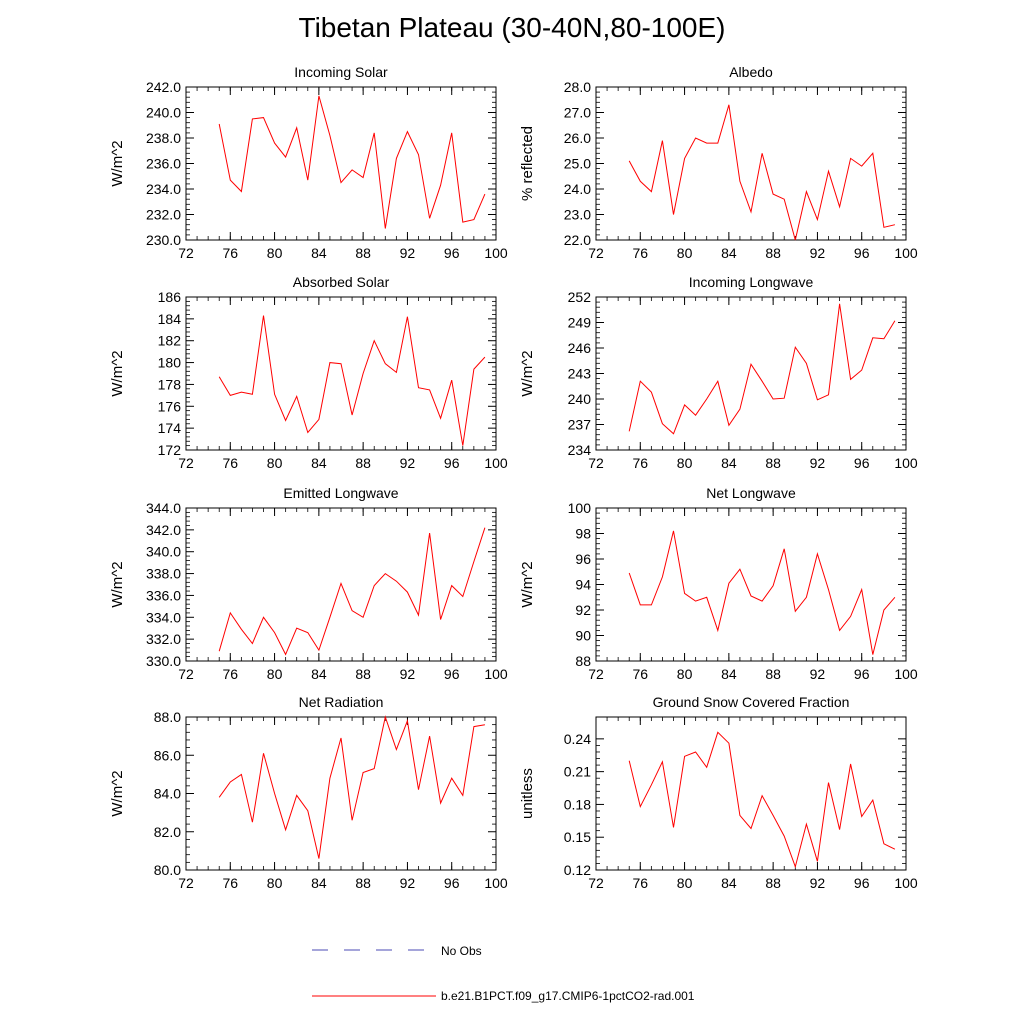 This screenshot has width=1024, height=1024. I want to click on y-tick-label: 98, so click(583, 534).